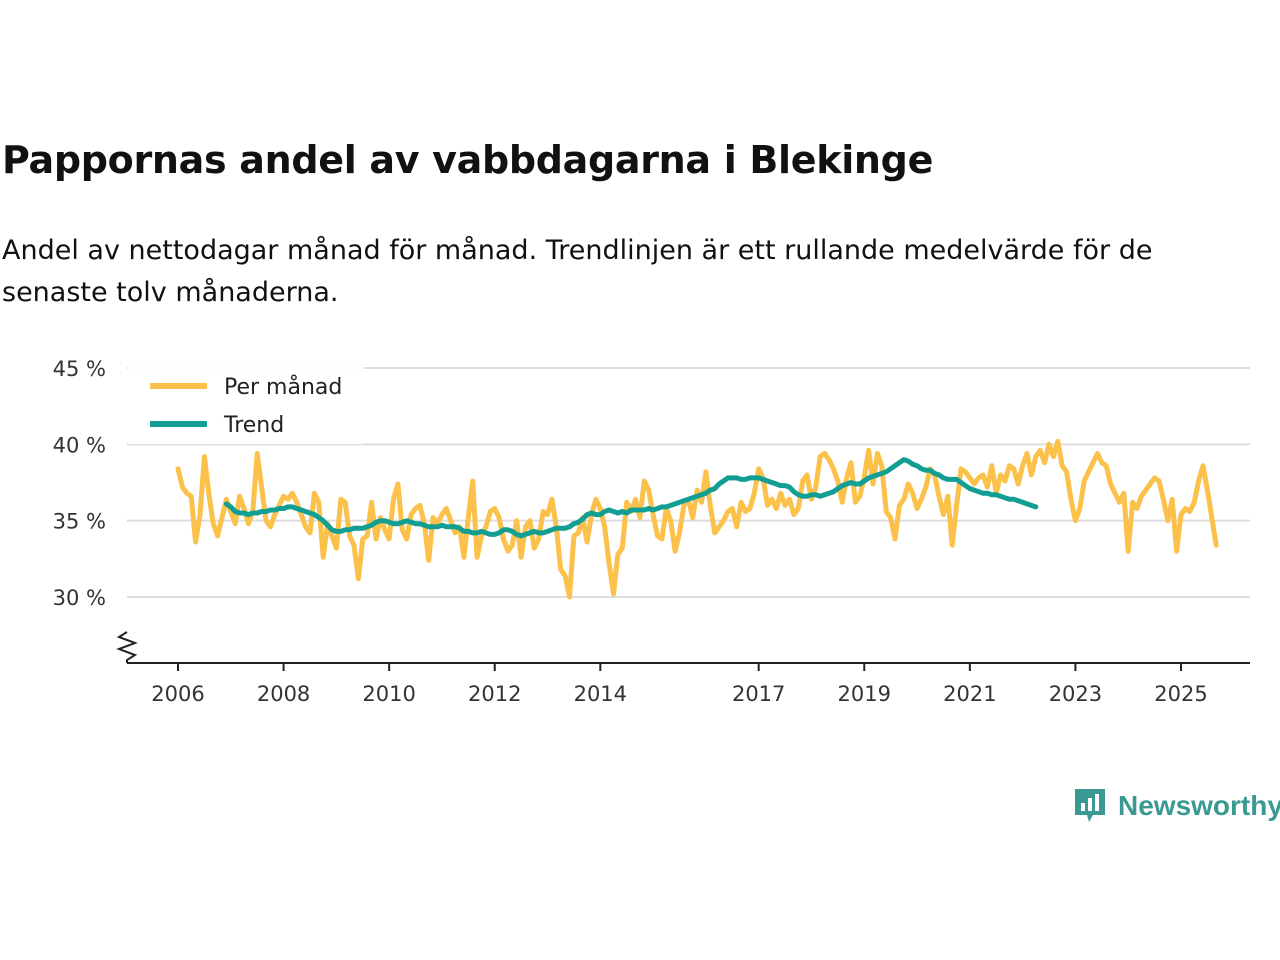  Describe the element at coordinates (864, 694) in the screenshot. I see `x-tick-label: 2019` at that location.